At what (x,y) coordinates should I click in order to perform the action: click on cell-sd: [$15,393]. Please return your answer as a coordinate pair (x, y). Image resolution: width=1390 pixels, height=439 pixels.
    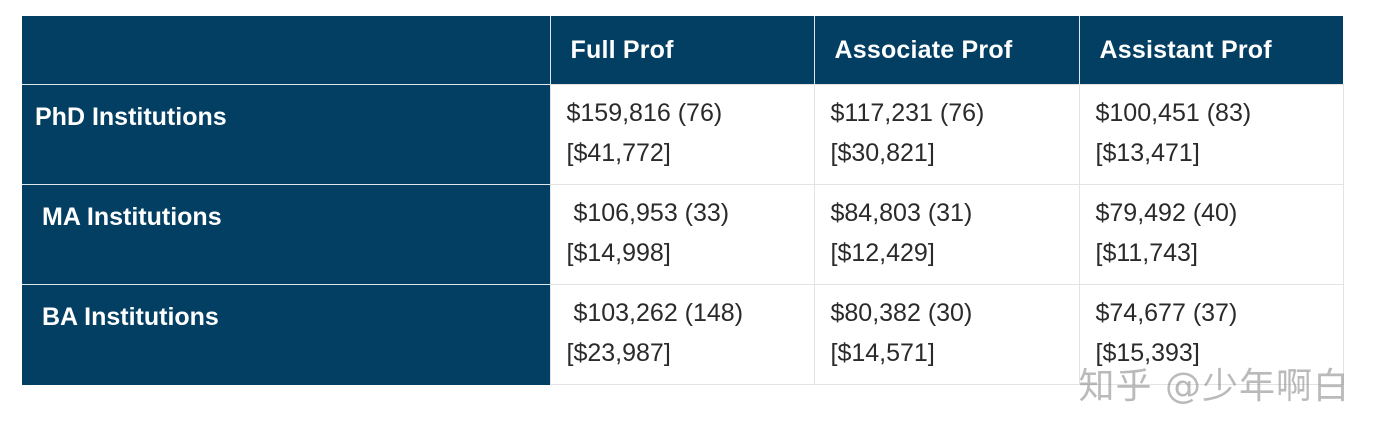
    Looking at the image, I should click on (1147, 353).